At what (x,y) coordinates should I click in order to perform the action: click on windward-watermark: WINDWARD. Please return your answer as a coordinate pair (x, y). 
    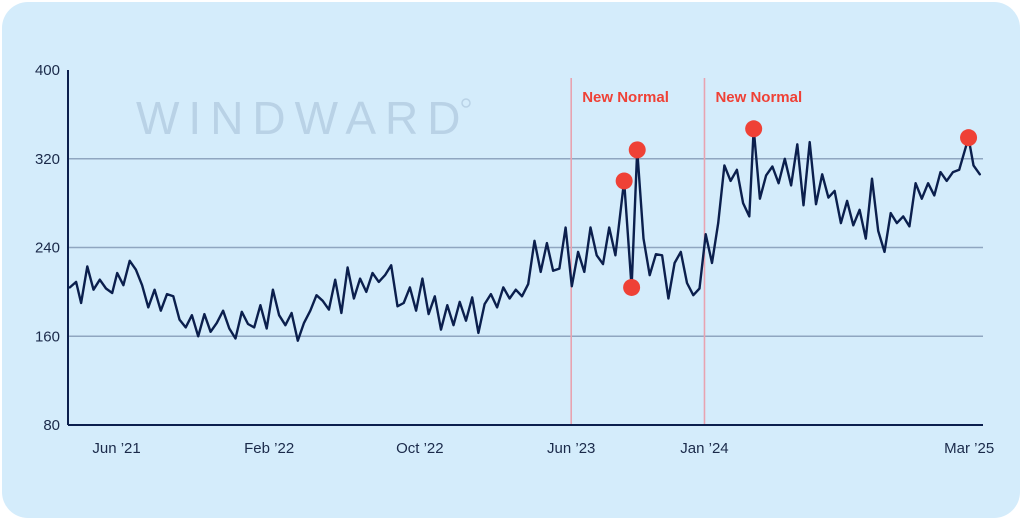
    Looking at the image, I should click on (302, 118).